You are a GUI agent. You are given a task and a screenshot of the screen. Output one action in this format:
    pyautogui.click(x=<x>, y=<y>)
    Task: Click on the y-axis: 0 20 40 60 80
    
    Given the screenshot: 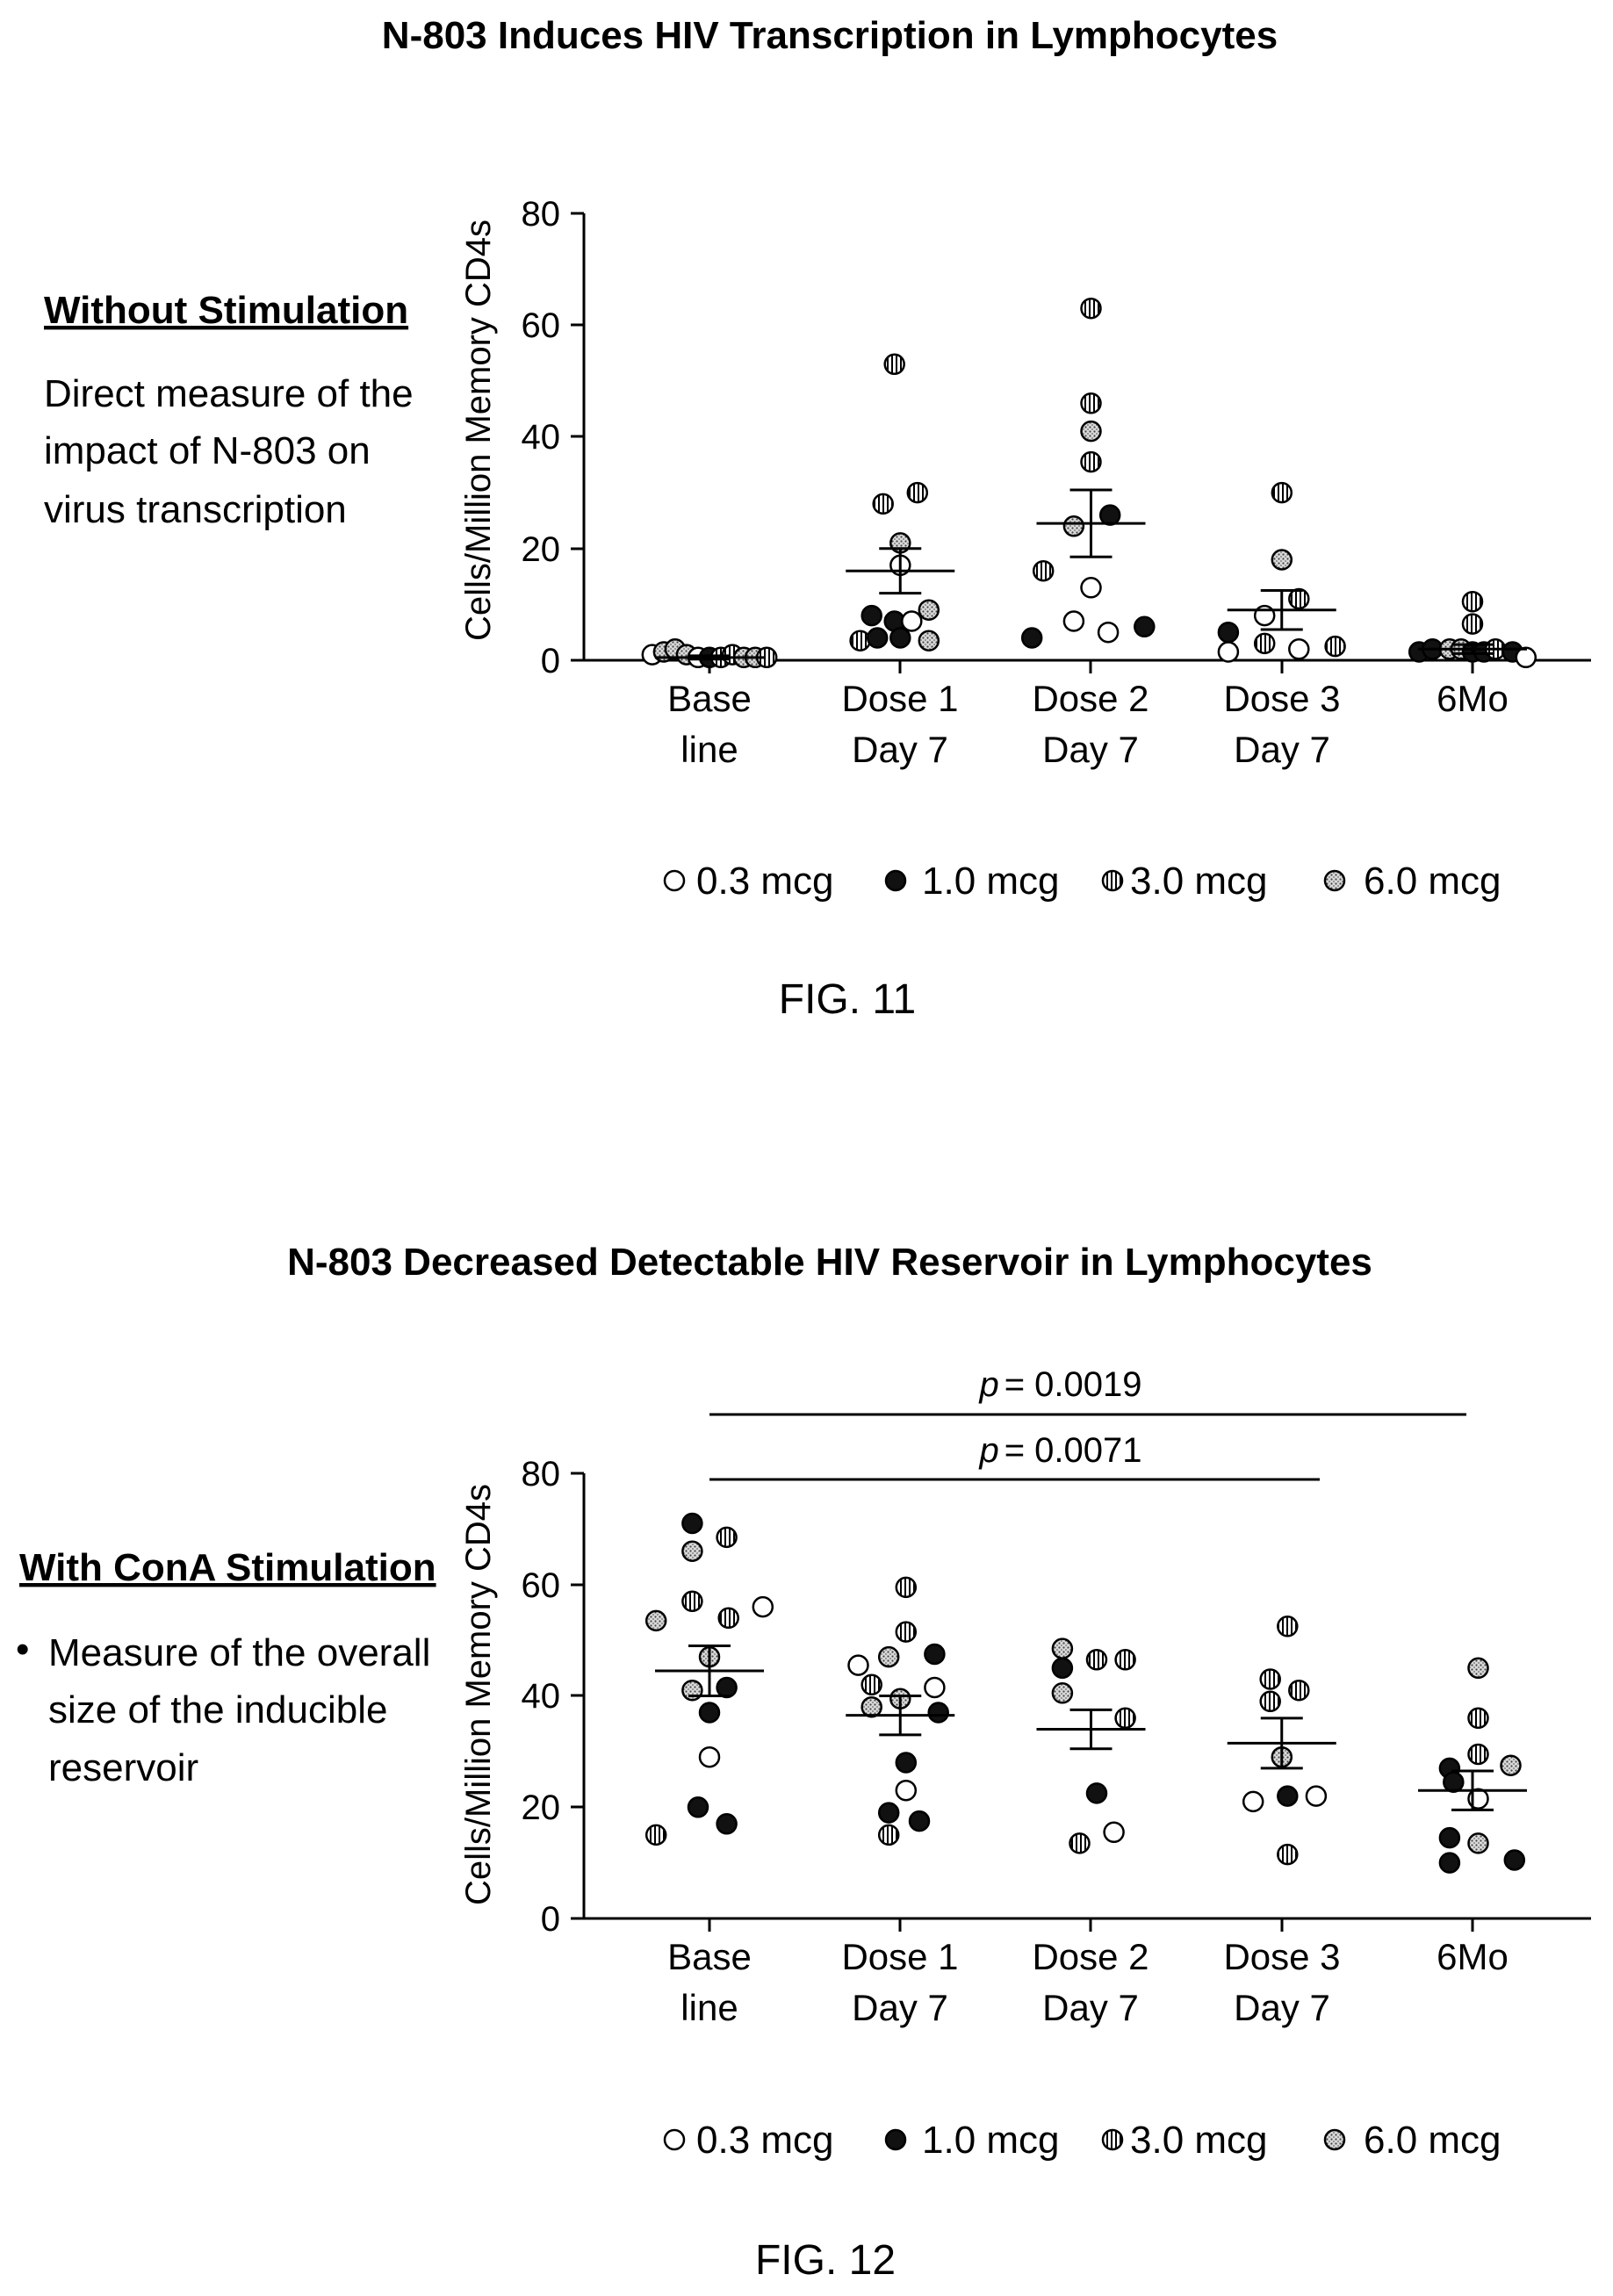 What is the action you would take?
    pyautogui.click(x=554, y=1697)
    